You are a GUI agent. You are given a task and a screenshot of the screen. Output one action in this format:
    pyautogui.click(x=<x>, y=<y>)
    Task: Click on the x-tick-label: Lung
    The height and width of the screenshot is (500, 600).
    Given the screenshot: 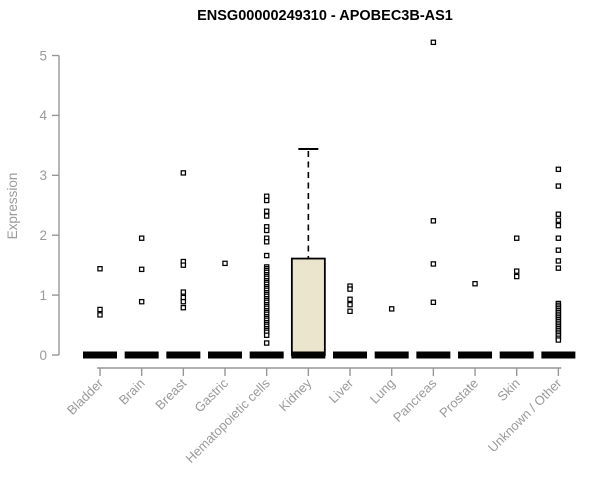 What is the action you would take?
    pyautogui.click(x=382, y=391)
    